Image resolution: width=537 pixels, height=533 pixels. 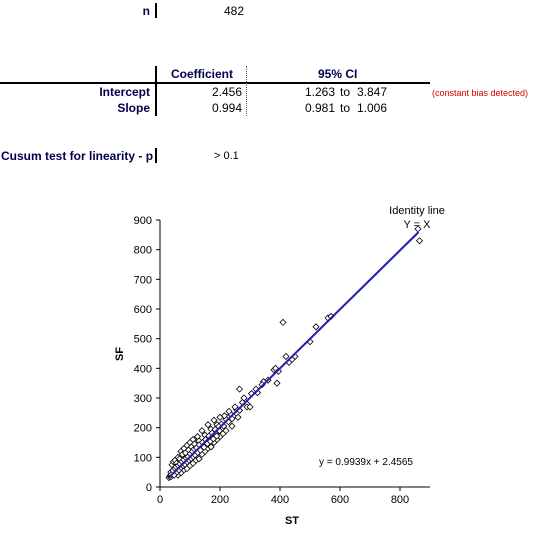 What do you see at coordinates (480, 93) in the screenshot?
I see `constant-bias-note: (constant bias detected)` at bounding box center [480, 93].